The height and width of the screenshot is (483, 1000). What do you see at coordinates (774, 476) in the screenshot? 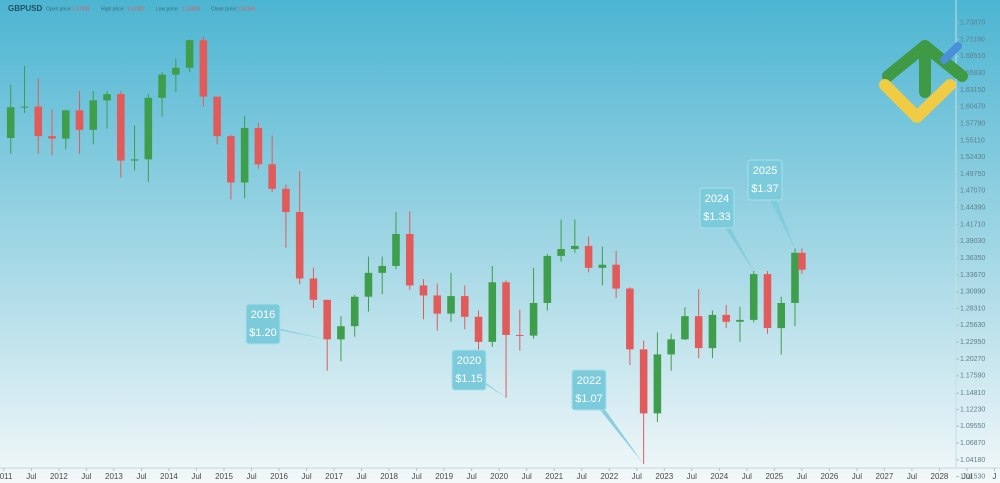
I see `x-tick-label: 2025` at bounding box center [774, 476].